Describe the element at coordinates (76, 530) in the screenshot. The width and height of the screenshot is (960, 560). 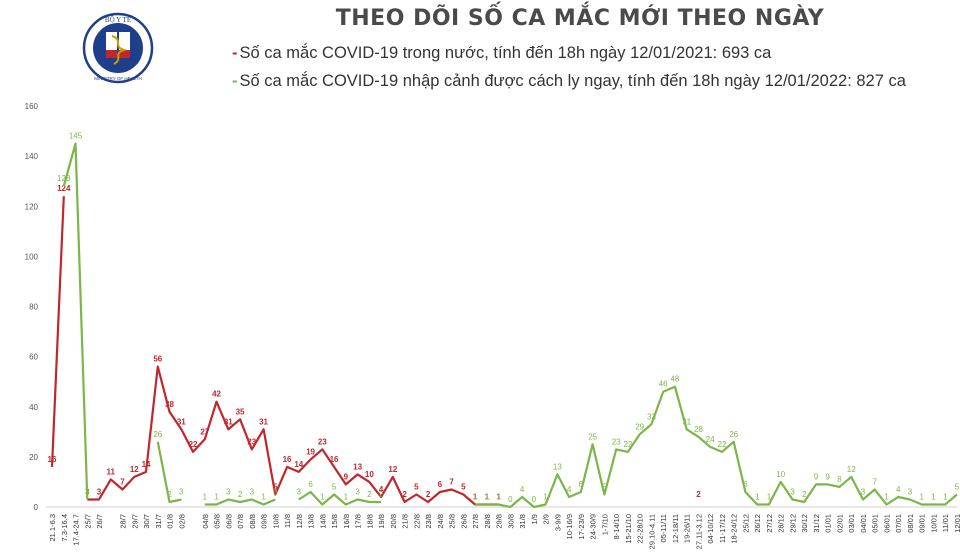
I see `x-tick-label: 17.4-24.7` at that location.